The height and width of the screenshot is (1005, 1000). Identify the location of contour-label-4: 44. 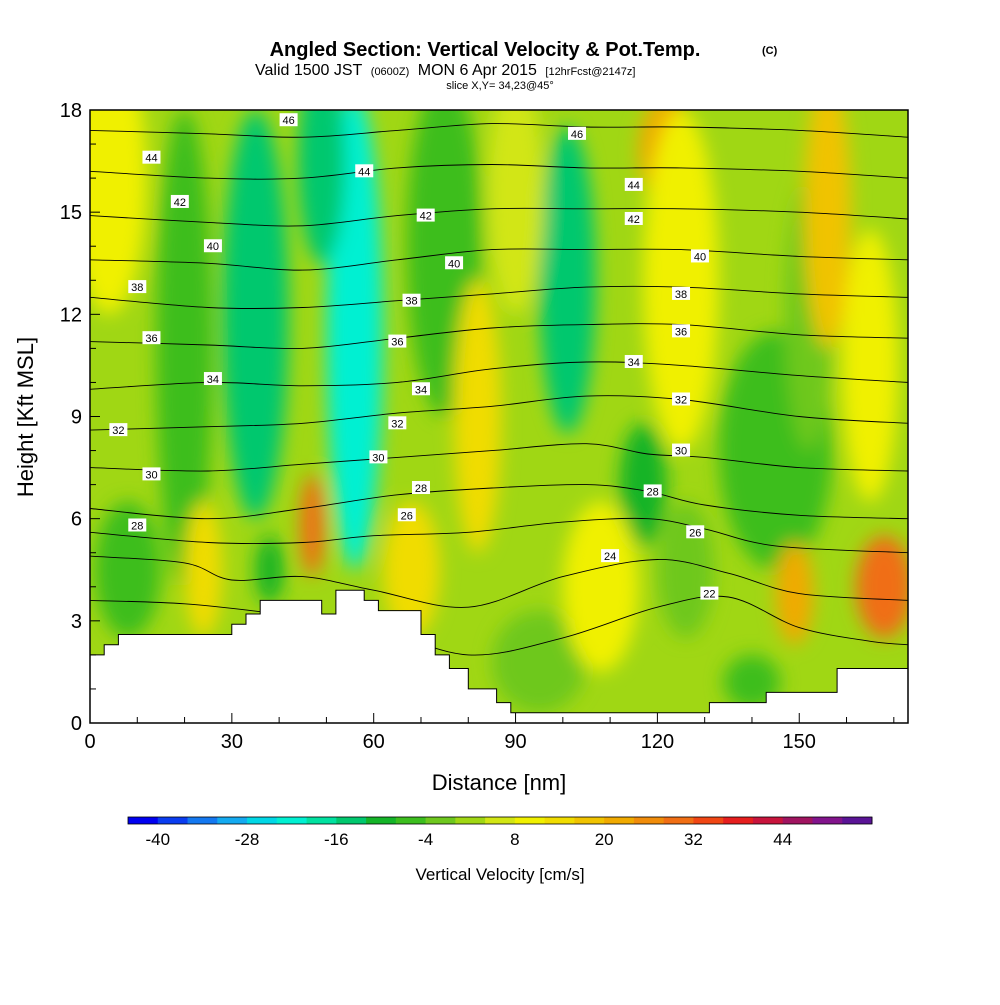
(633, 184).